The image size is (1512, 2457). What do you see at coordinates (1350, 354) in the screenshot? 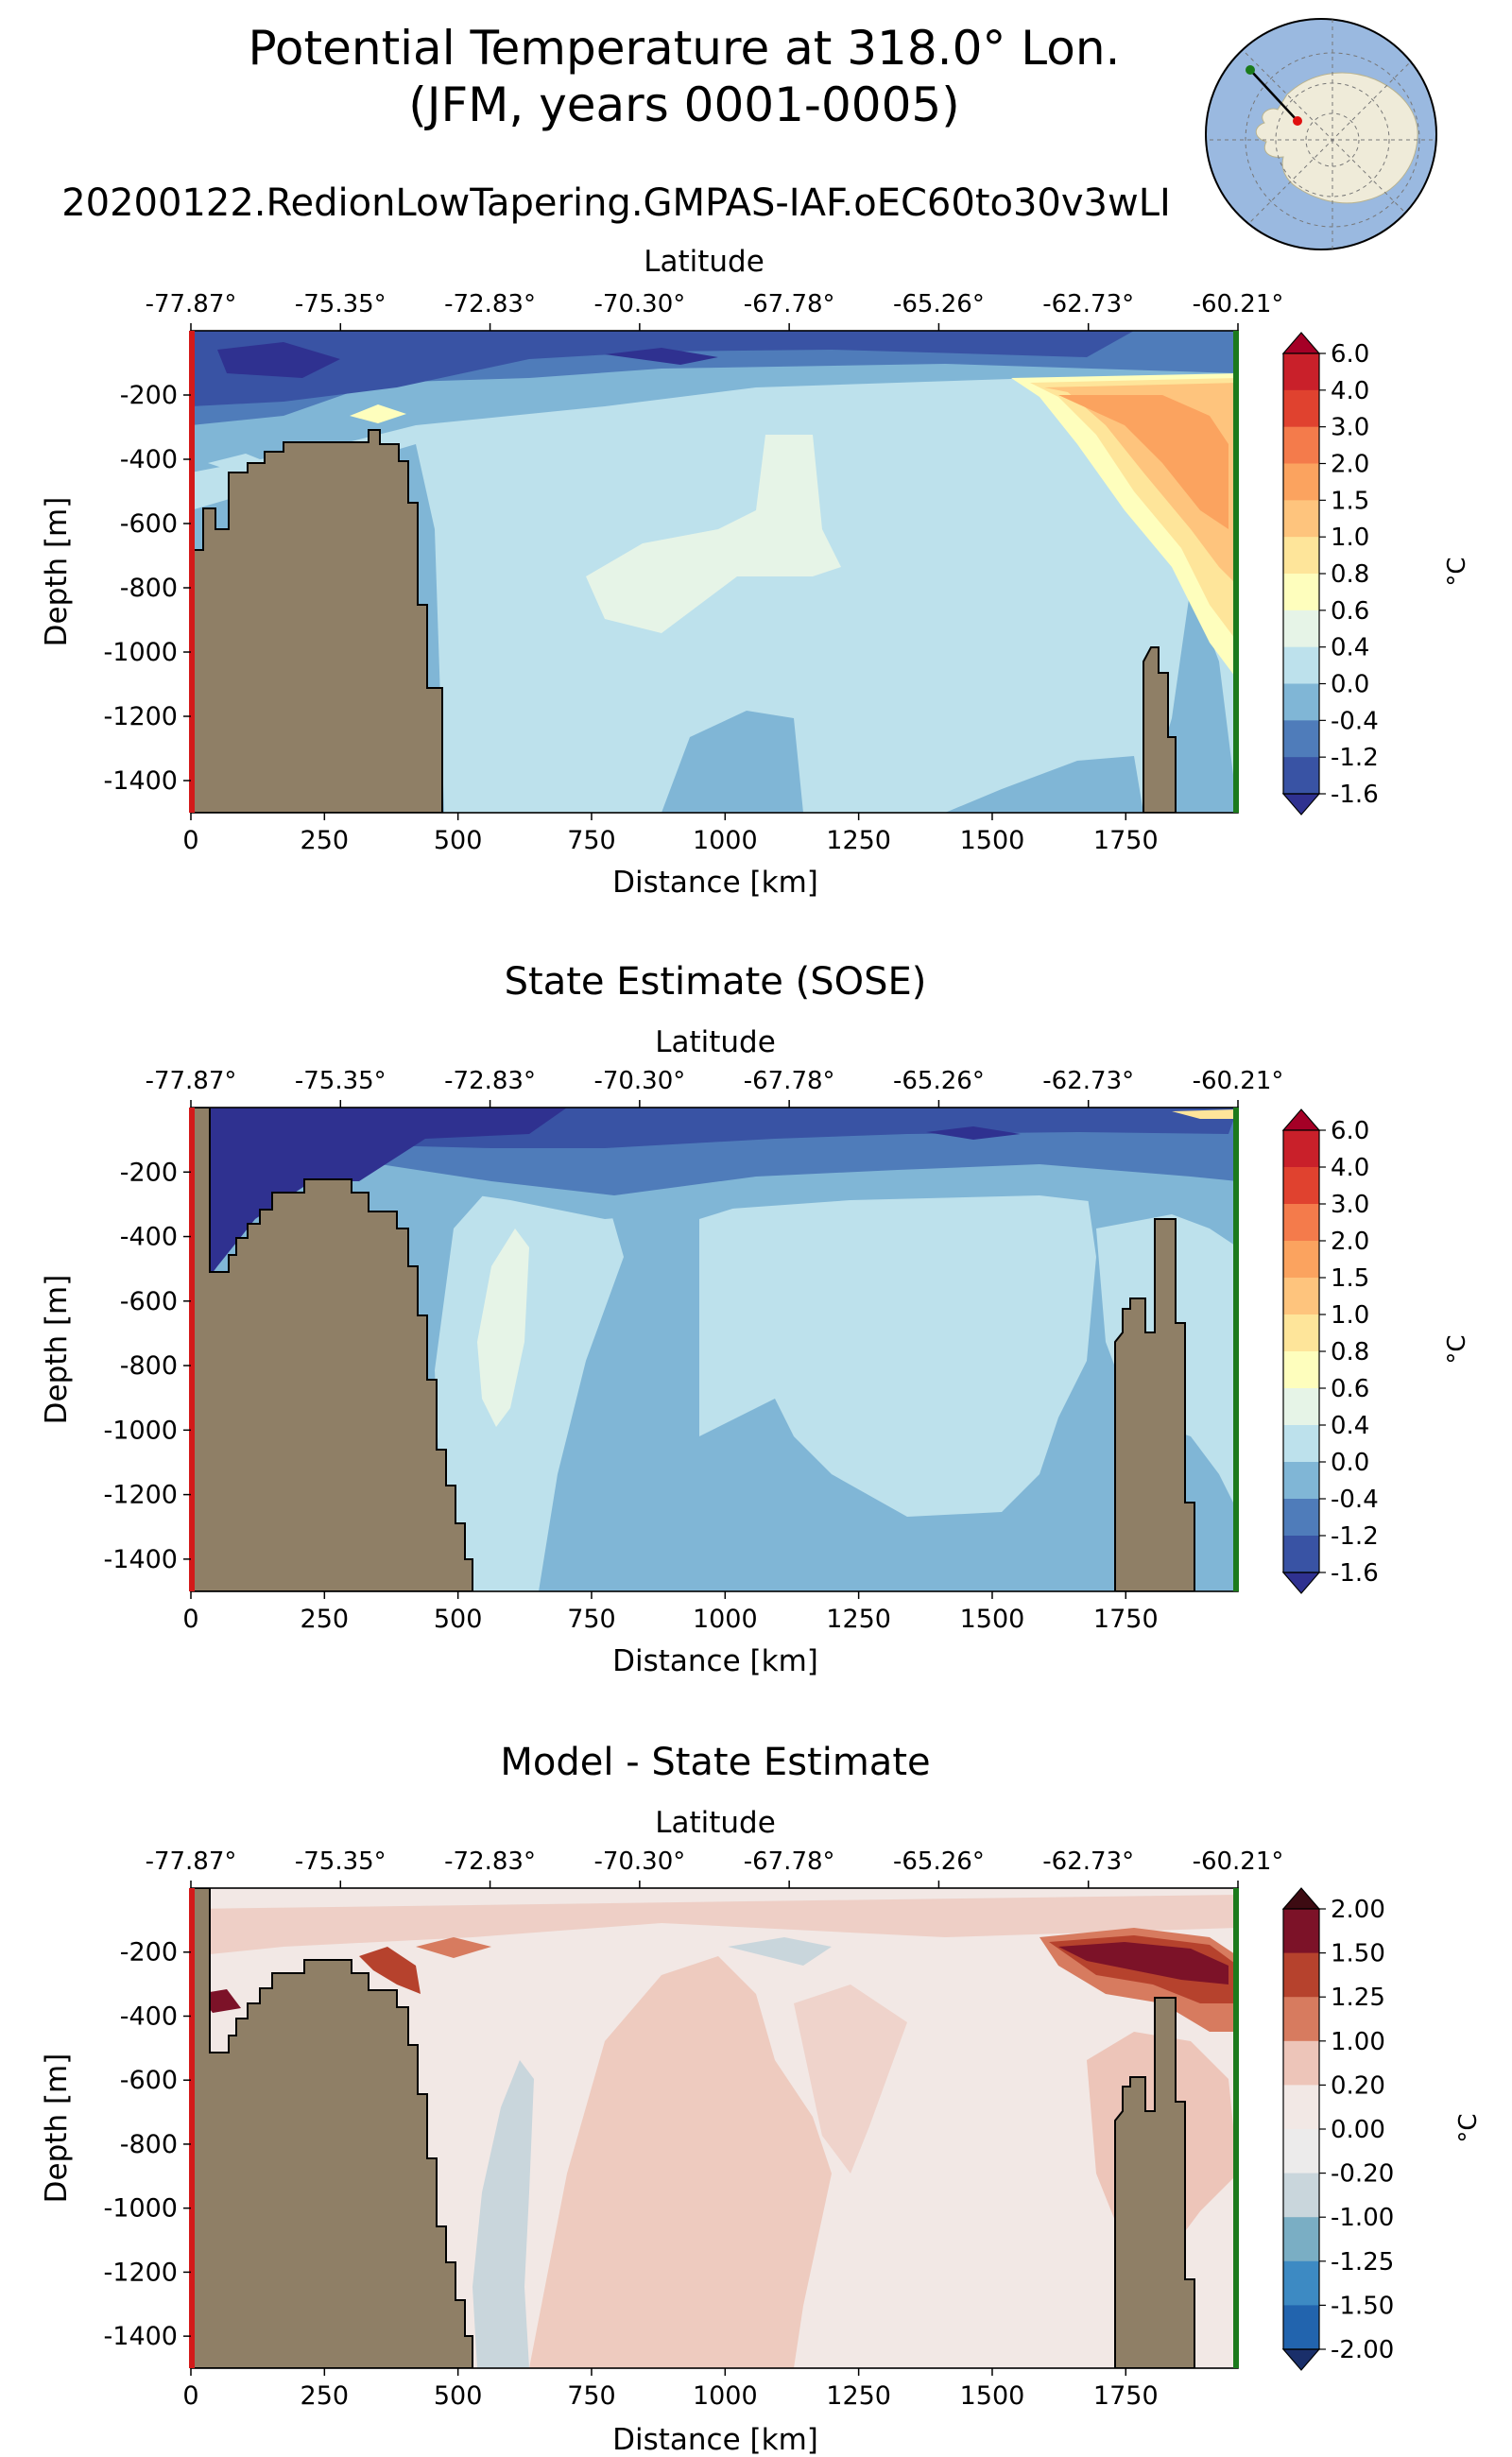
I see `colorbar-label: 6.0` at bounding box center [1350, 354].